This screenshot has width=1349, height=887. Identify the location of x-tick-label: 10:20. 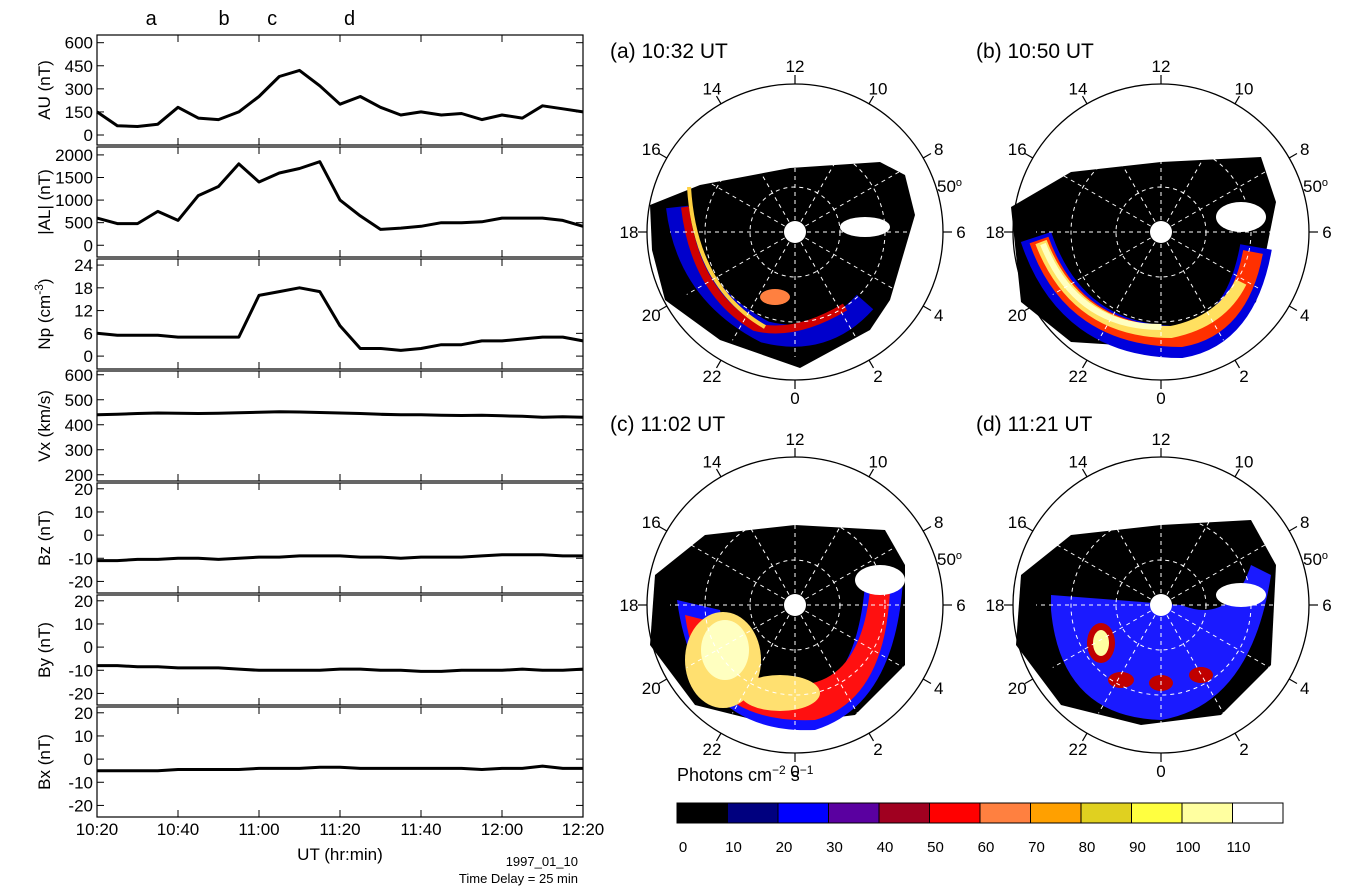
(97, 829).